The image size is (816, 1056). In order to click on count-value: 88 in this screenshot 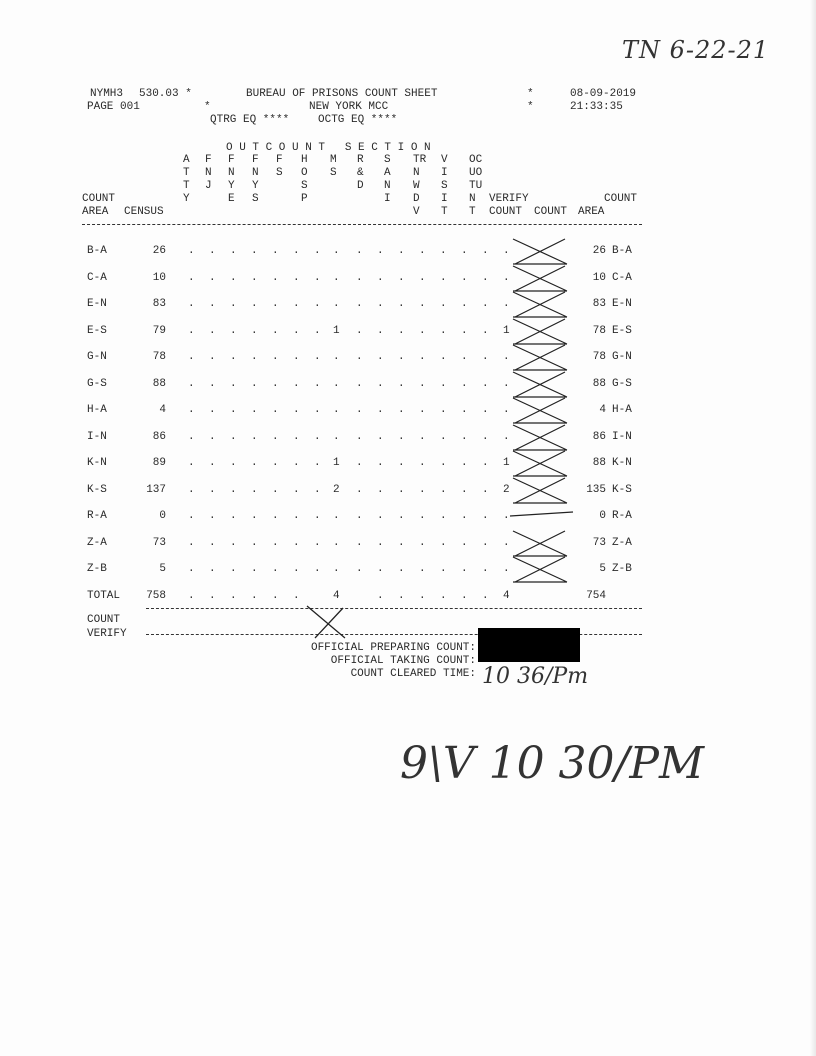, I will do `click(599, 383)`.